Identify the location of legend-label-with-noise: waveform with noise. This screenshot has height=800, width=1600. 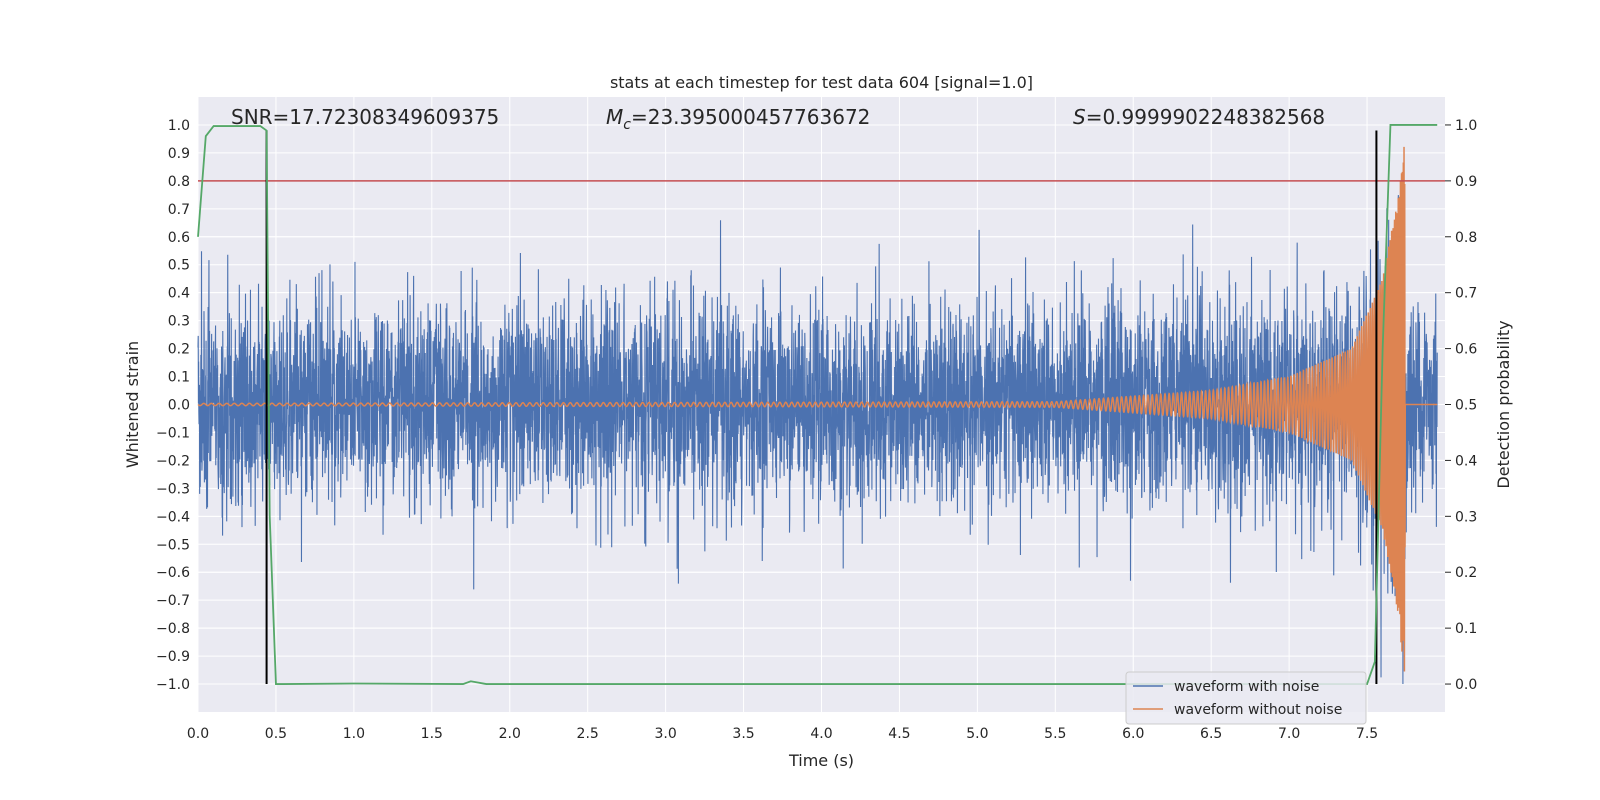
(1246, 687).